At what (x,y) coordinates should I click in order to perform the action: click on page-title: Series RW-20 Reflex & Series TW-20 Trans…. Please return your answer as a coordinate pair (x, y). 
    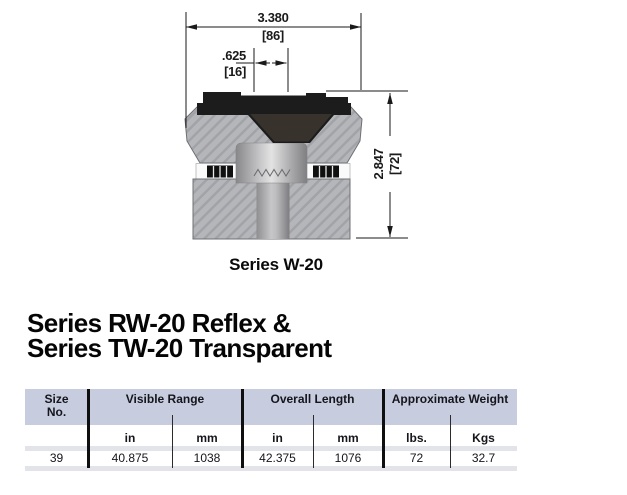
    Looking at the image, I should click on (179, 335).